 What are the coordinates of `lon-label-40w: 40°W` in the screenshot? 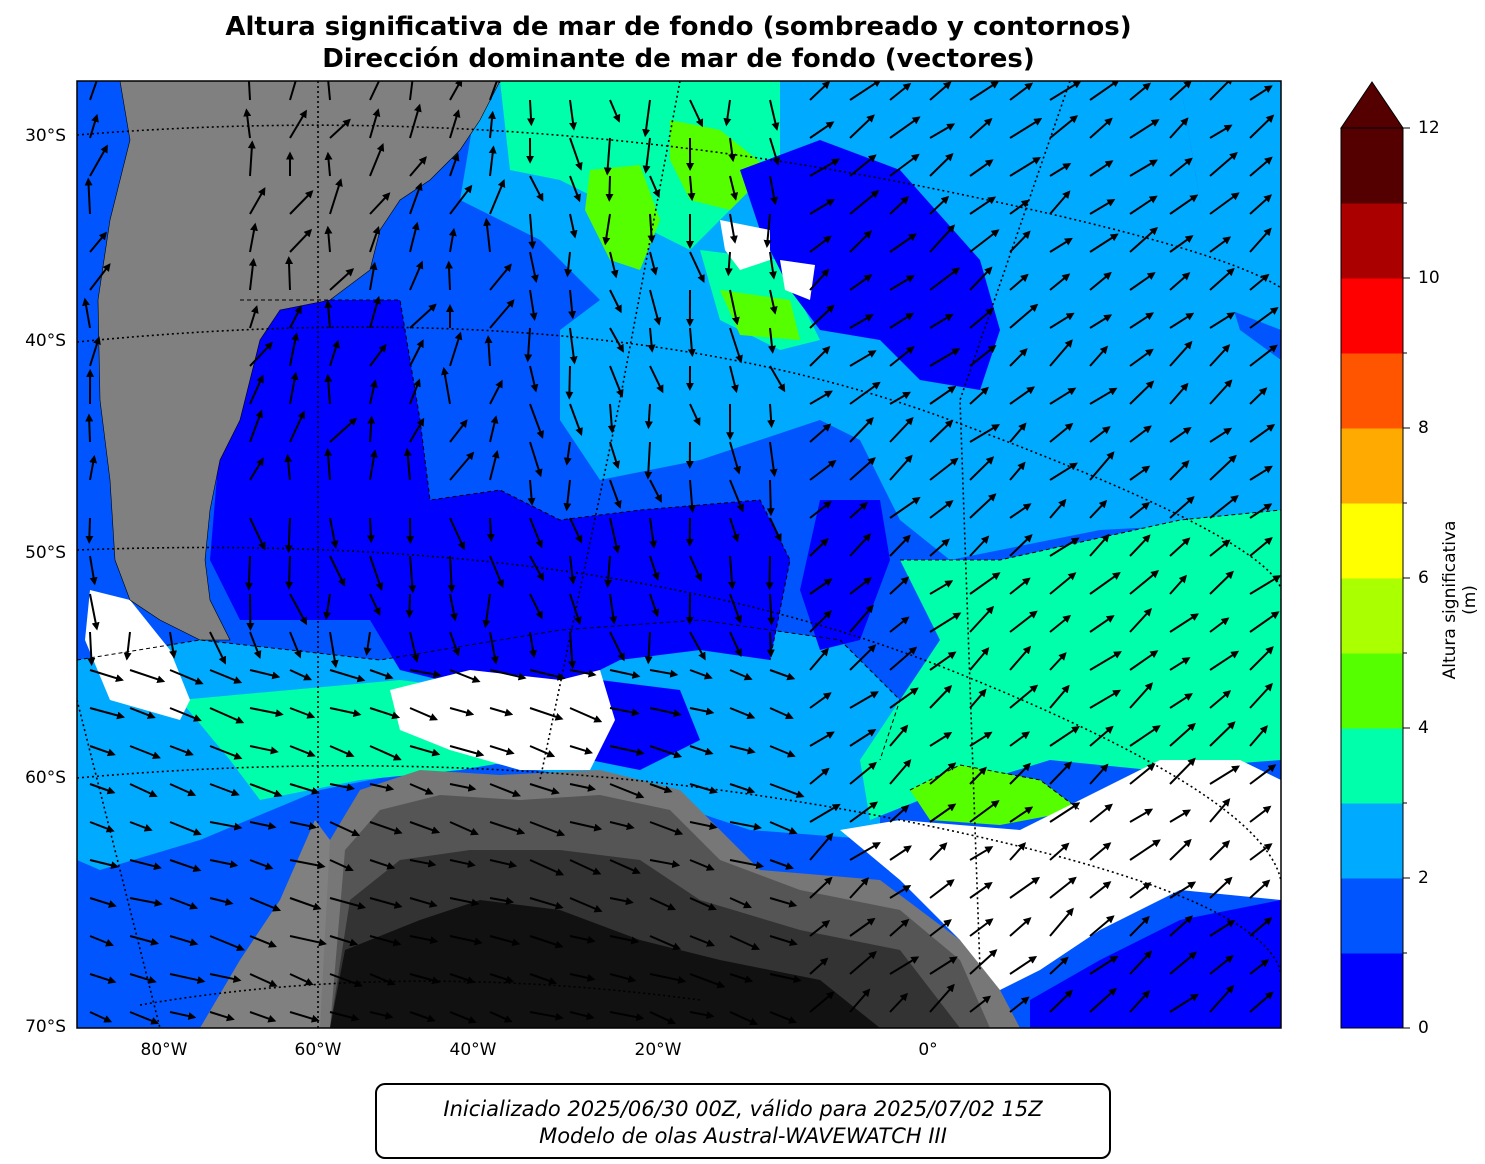 It's located at (473, 1050).